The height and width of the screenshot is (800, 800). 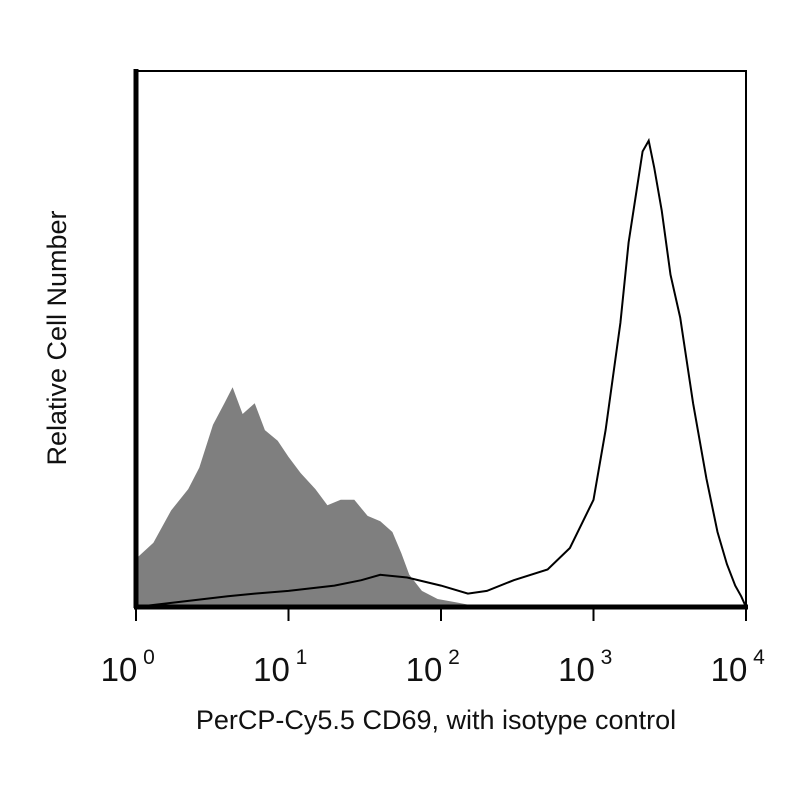 What do you see at coordinates (308, 497) in the screenshot?
I see `isotype-control-histogram` at bounding box center [308, 497].